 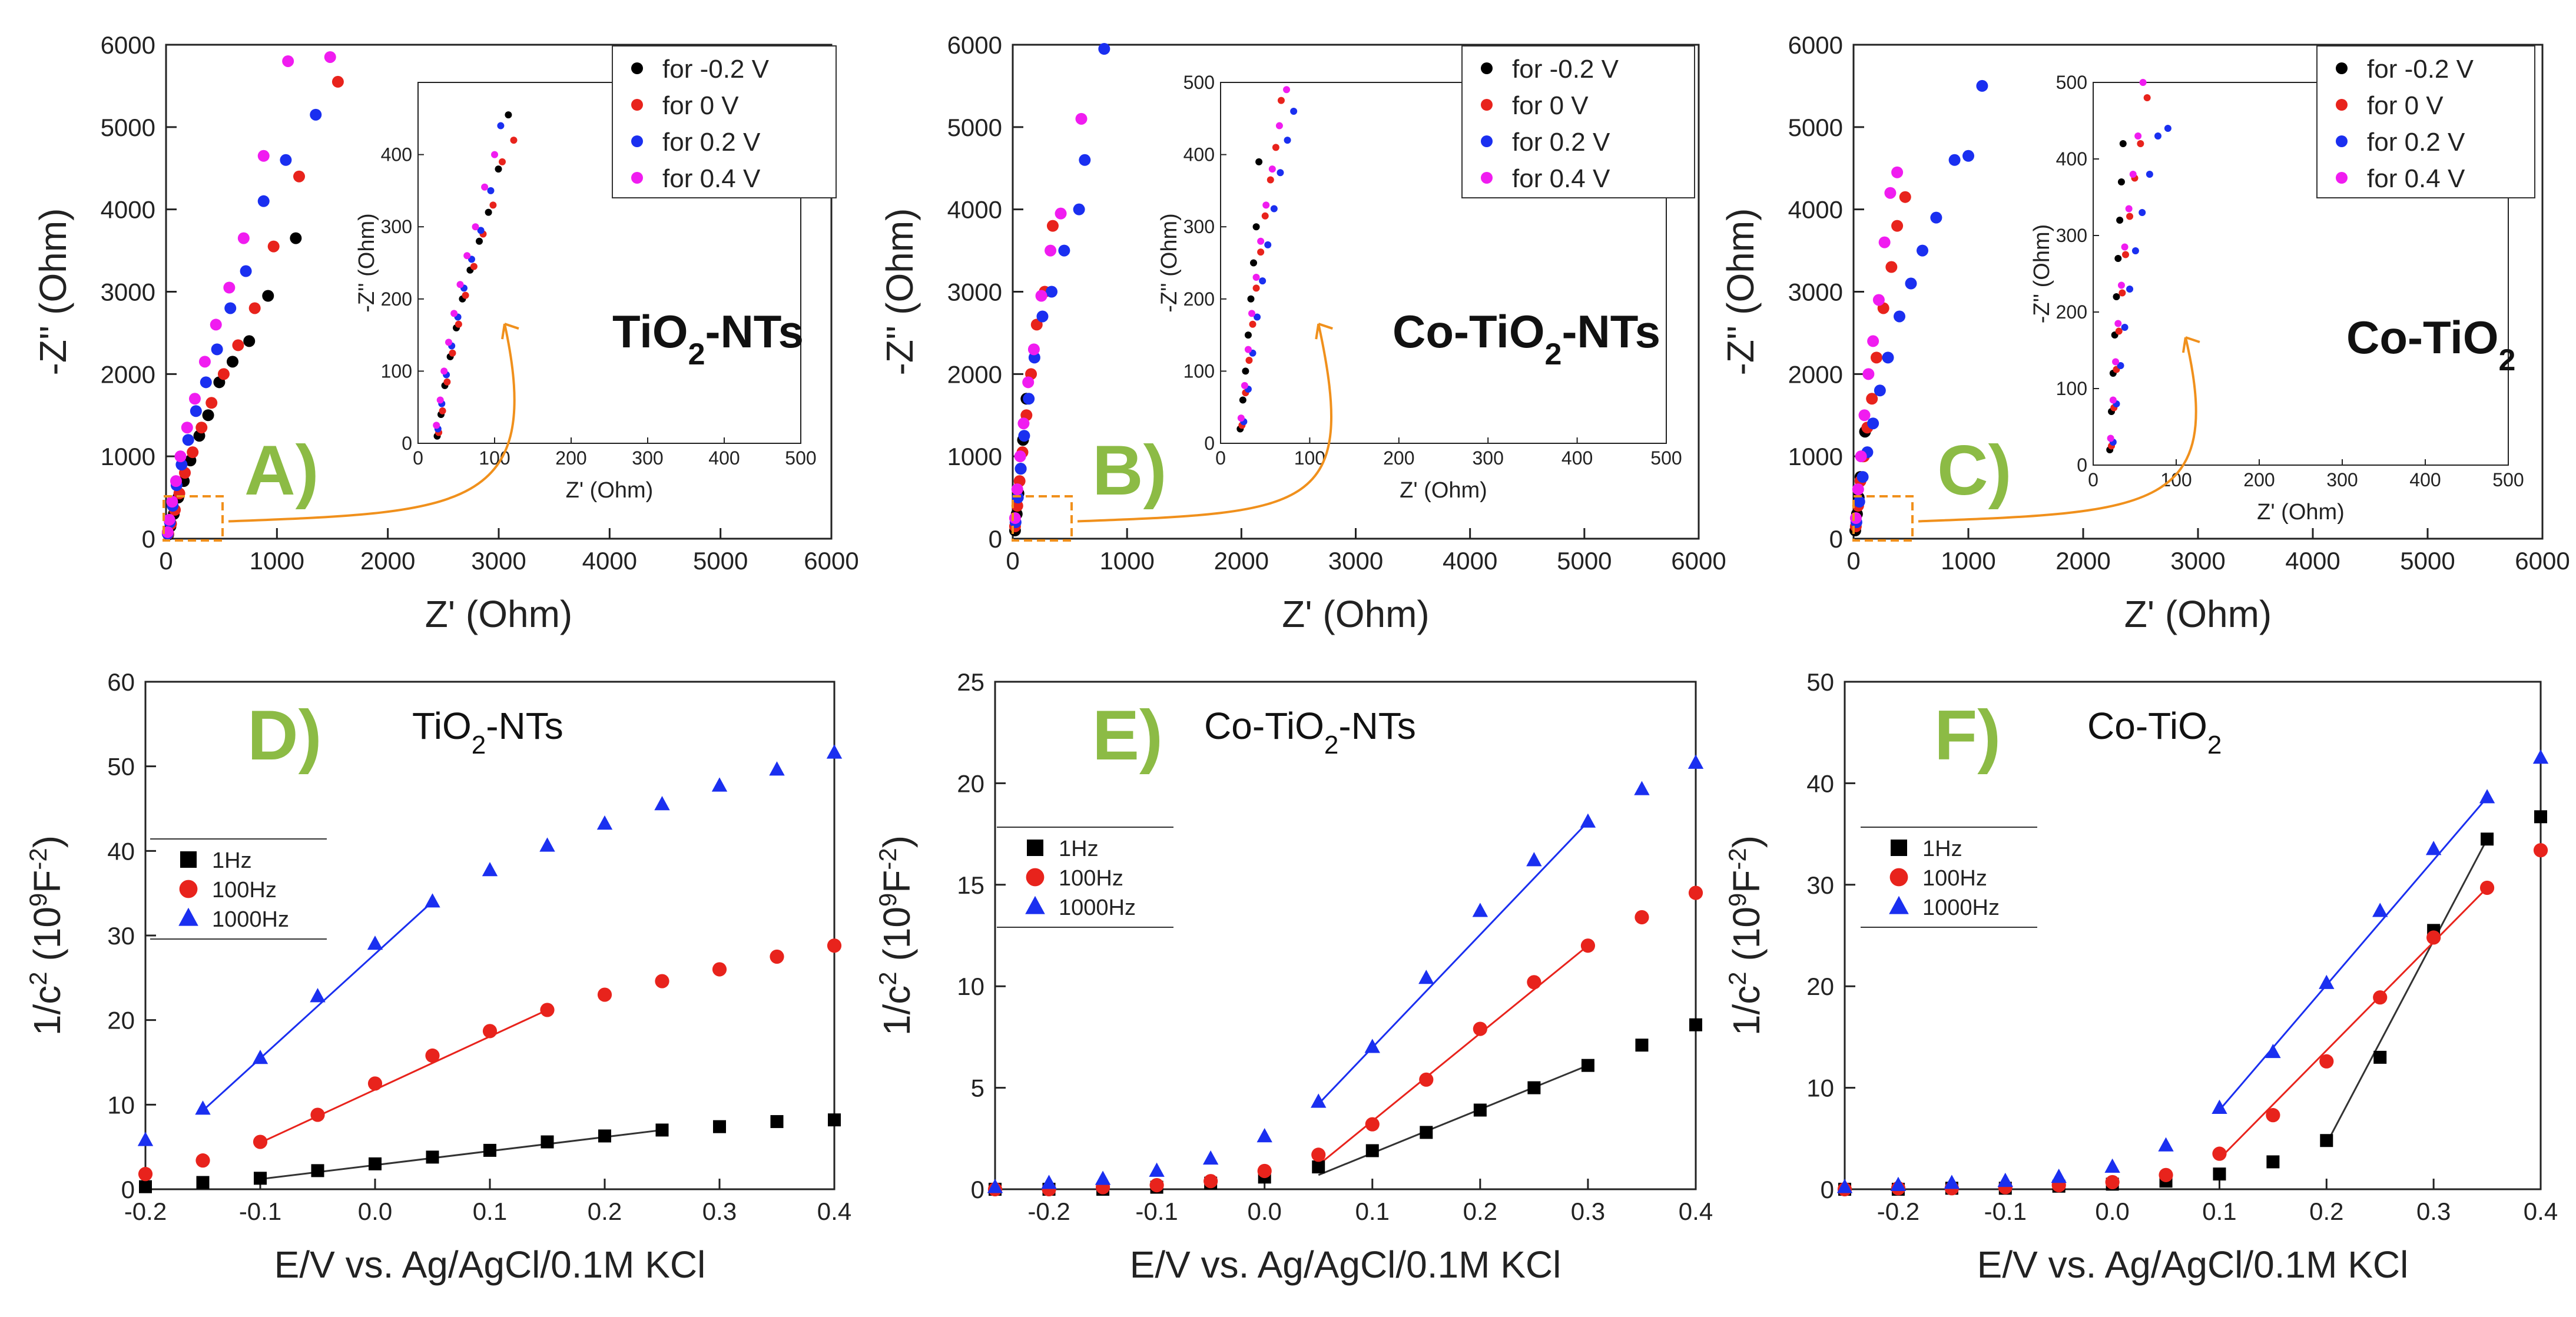 What do you see at coordinates (2191, 344) in the screenshot?
I see `zoom-arrowhead` at bounding box center [2191, 344].